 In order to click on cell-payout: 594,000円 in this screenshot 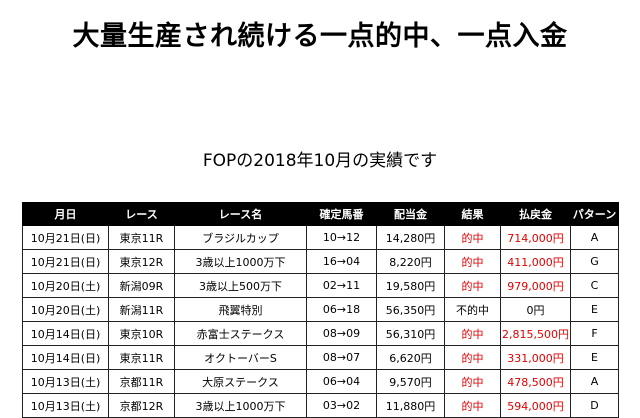, I will do `click(535, 405)`.